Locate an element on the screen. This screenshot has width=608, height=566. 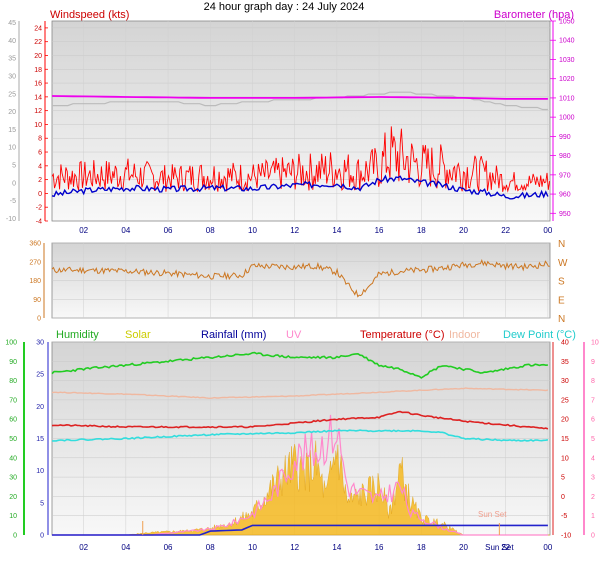
legend-indoor: Indoor is located at coordinates (465, 335).